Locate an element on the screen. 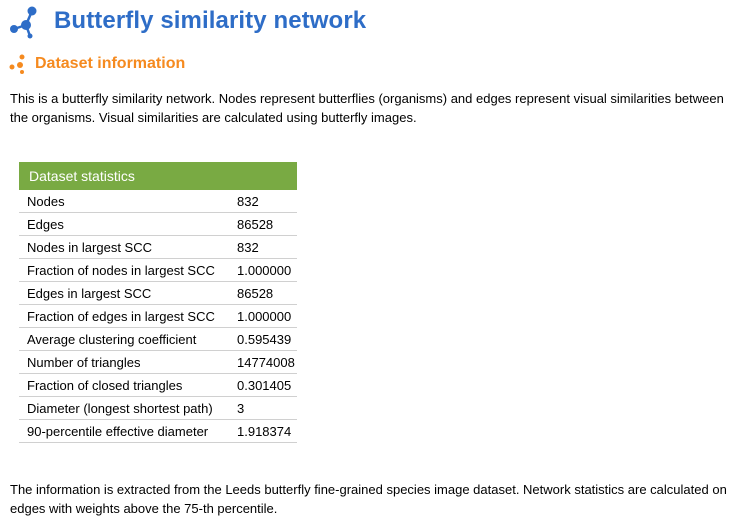 Image resolution: width=744 pixels, height=518 pixels. section-header: Dataset information is located at coordinates (96, 64).